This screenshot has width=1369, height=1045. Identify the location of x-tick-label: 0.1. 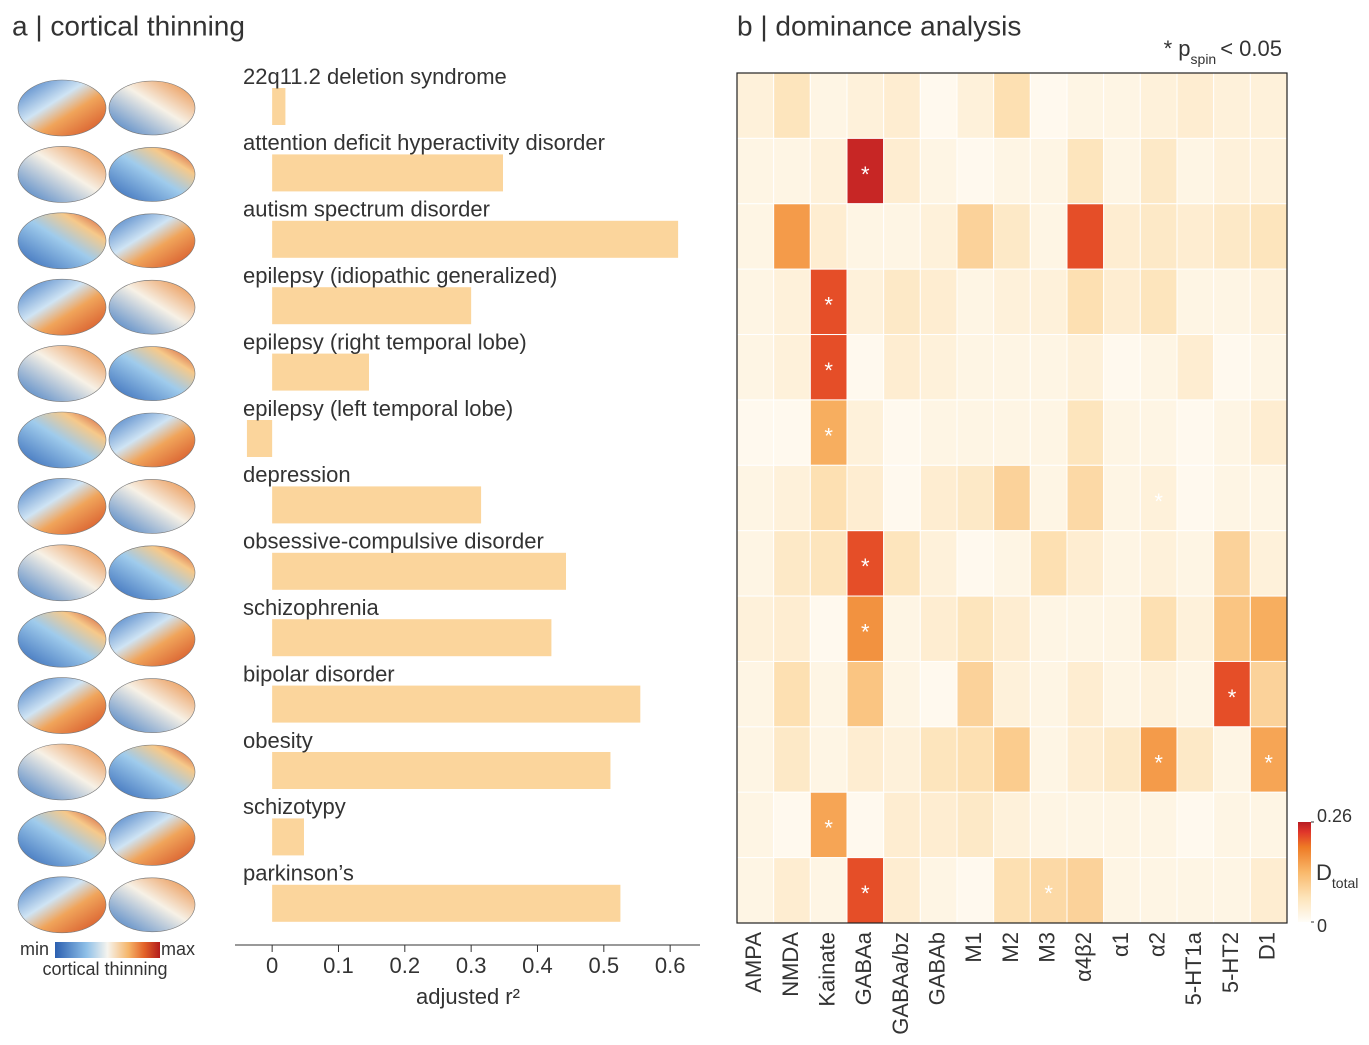
(338, 965).